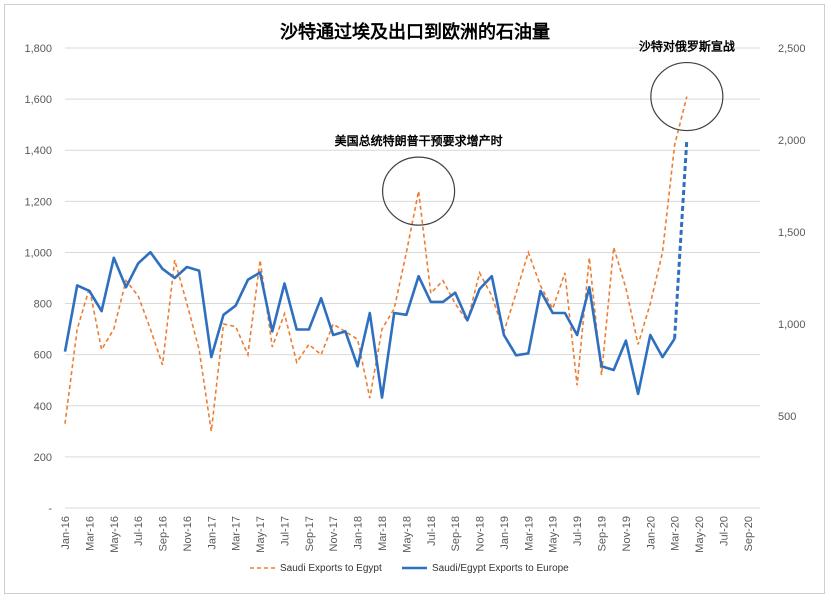 This screenshot has height=601, width=831. What do you see at coordinates (43, 458) in the screenshot?
I see `left-tick-label: 200` at bounding box center [43, 458].